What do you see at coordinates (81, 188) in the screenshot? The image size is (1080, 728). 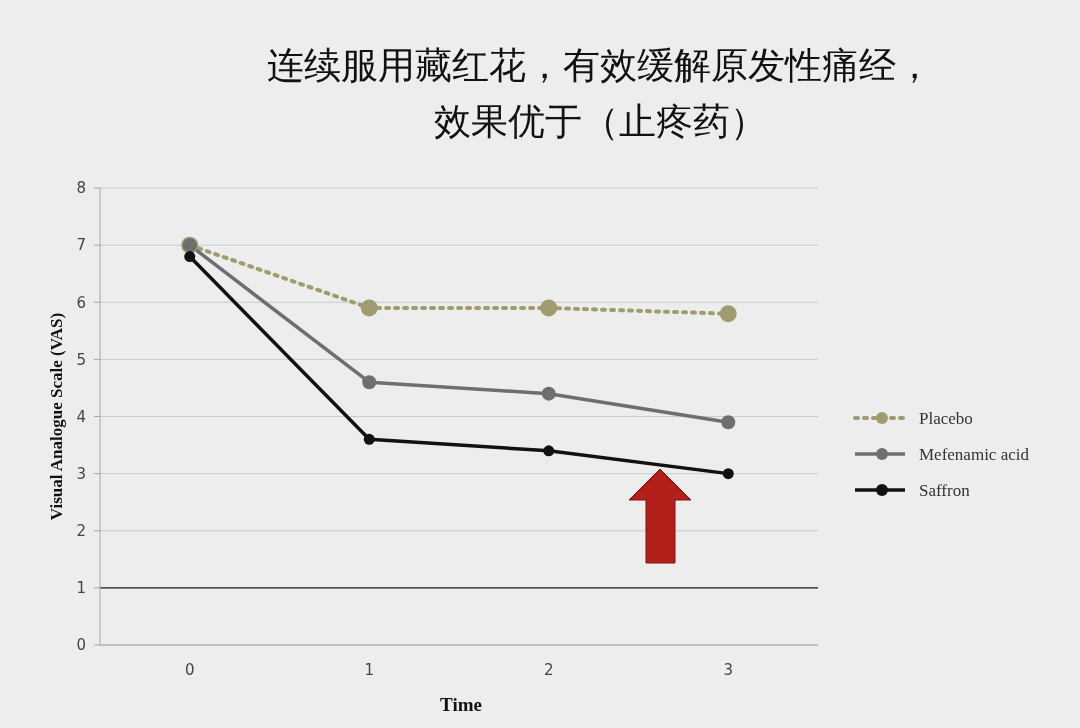 I see `y-tick-label: 8` at bounding box center [81, 188].